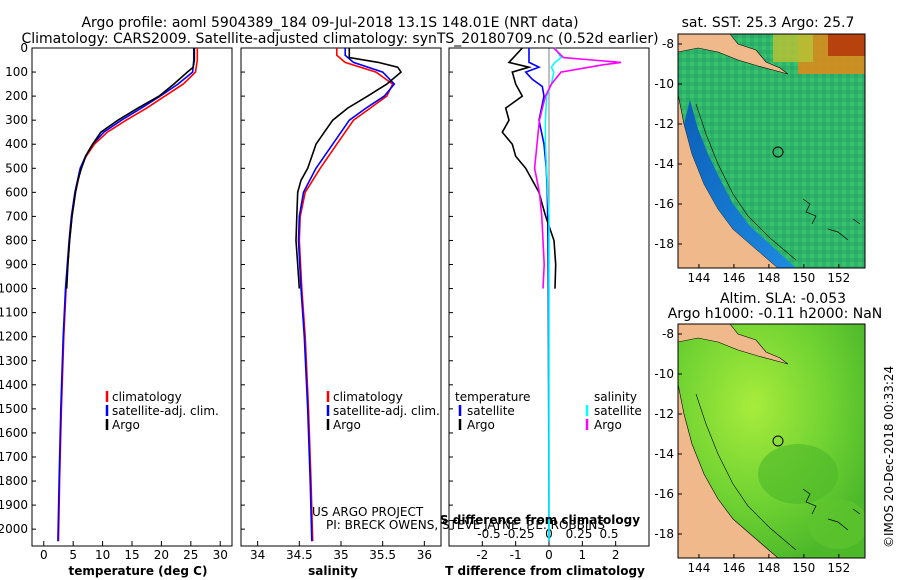 The height and width of the screenshot is (580, 900). Describe the element at coordinates (14, 385) in the screenshot. I see `depth-tick-label: 1400` at that location.